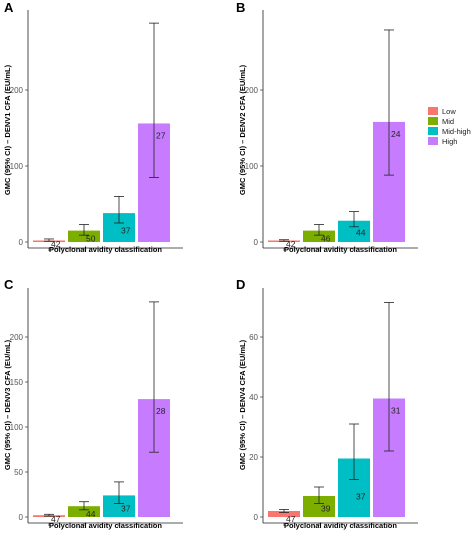  Describe the element at coordinates (240, 284) in the screenshot. I see `panel-letter: D` at that location.